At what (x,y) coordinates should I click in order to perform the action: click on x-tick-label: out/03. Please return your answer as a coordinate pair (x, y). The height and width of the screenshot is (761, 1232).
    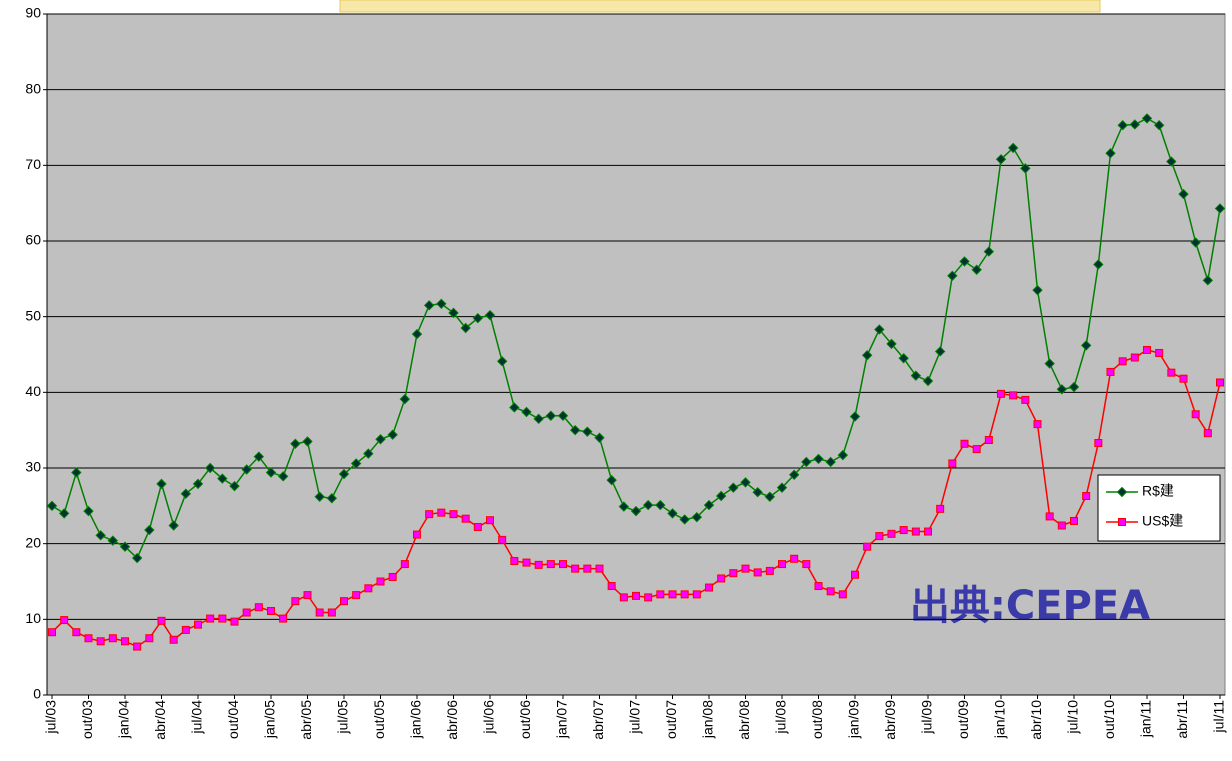
    Looking at the image, I should click on (87, 719).